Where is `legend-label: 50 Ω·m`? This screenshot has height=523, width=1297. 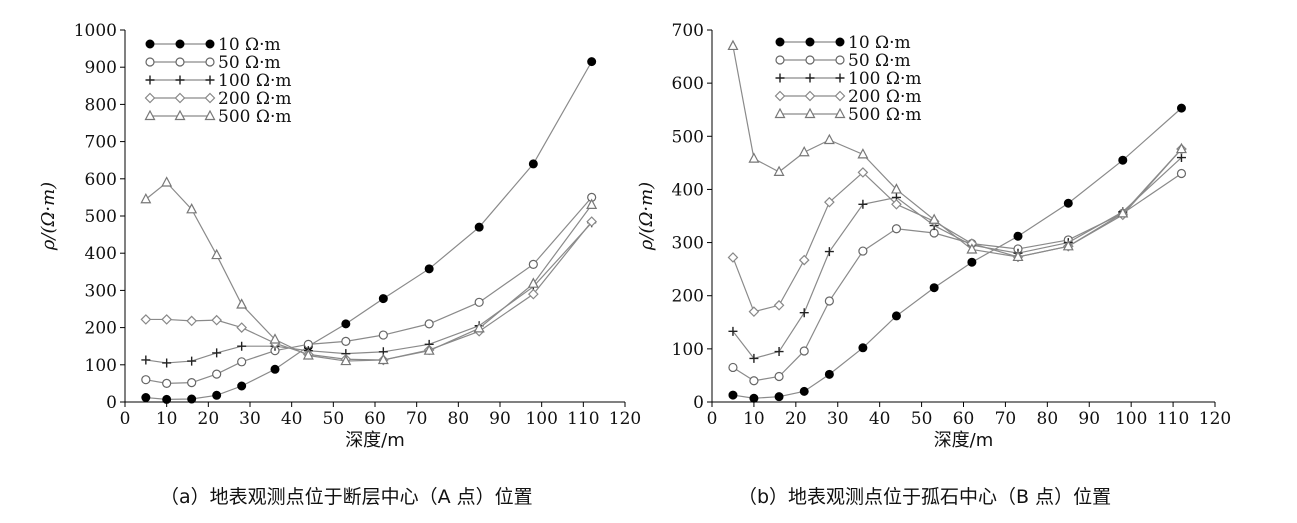 legend-label: 50 Ω·m is located at coordinates (879, 61).